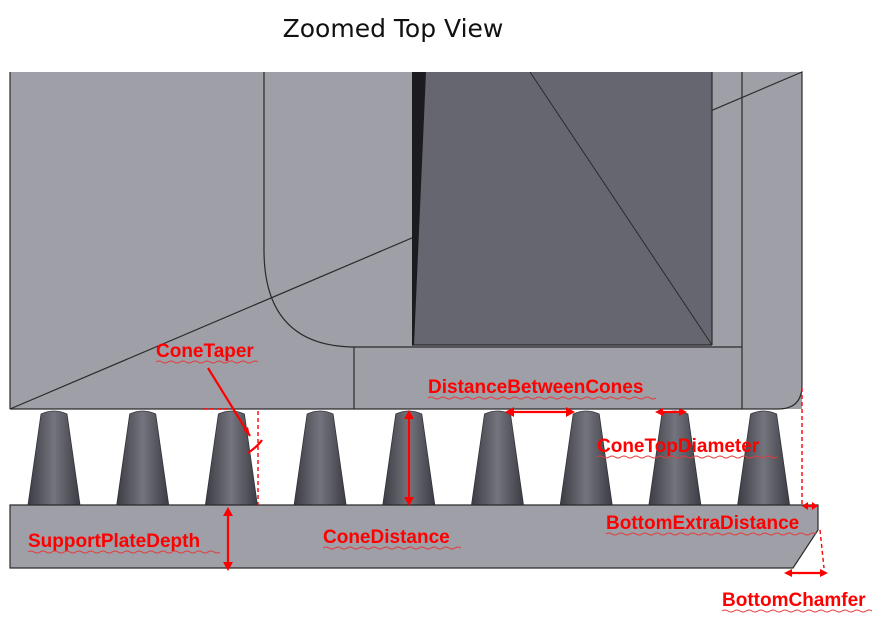  Describe the element at coordinates (621, 208) in the screenshot. I see `dark-panel-diagonal` at that location.